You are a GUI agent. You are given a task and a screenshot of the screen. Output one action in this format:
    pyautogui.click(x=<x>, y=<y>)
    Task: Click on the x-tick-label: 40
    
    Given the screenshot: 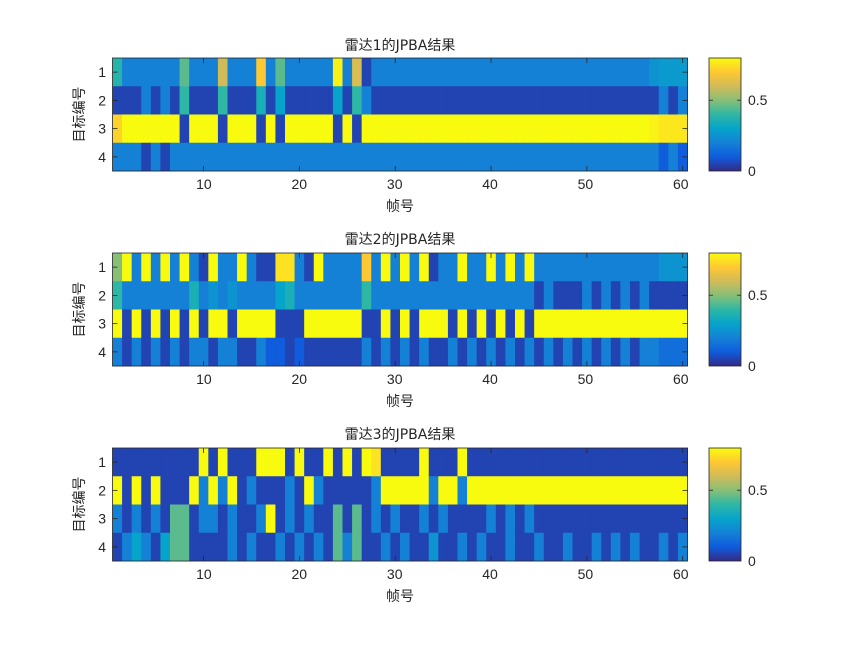 What is the action you would take?
    pyautogui.click(x=490, y=379)
    